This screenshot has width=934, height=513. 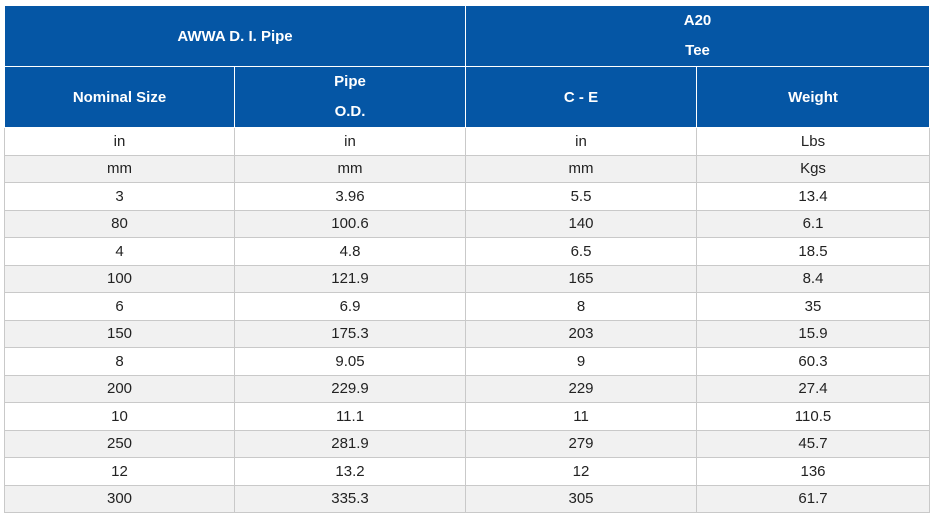 What do you see at coordinates (119, 333) in the screenshot?
I see `nominal-size-cell: 150` at bounding box center [119, 333].